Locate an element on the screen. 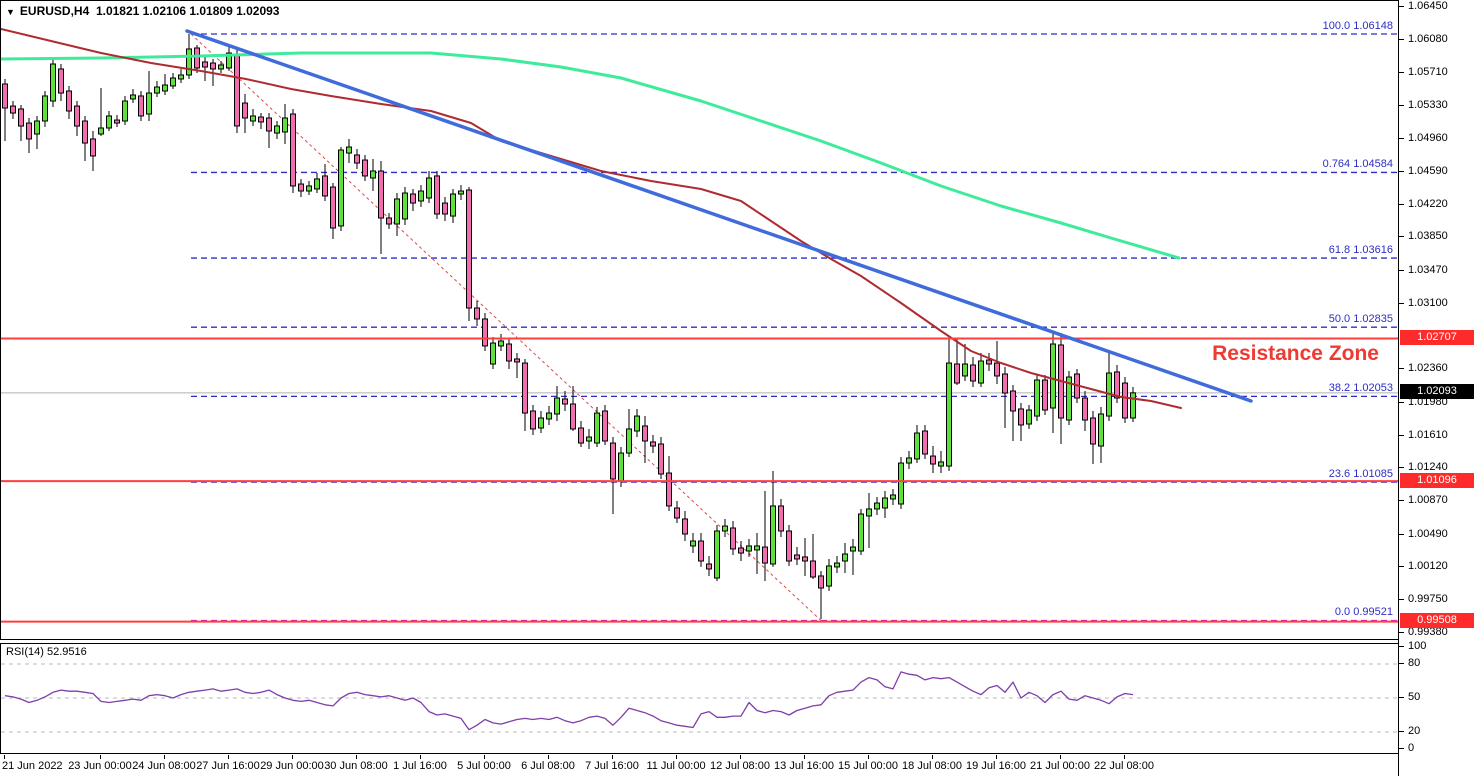  rsi-line is located at coordinates (569, 701).